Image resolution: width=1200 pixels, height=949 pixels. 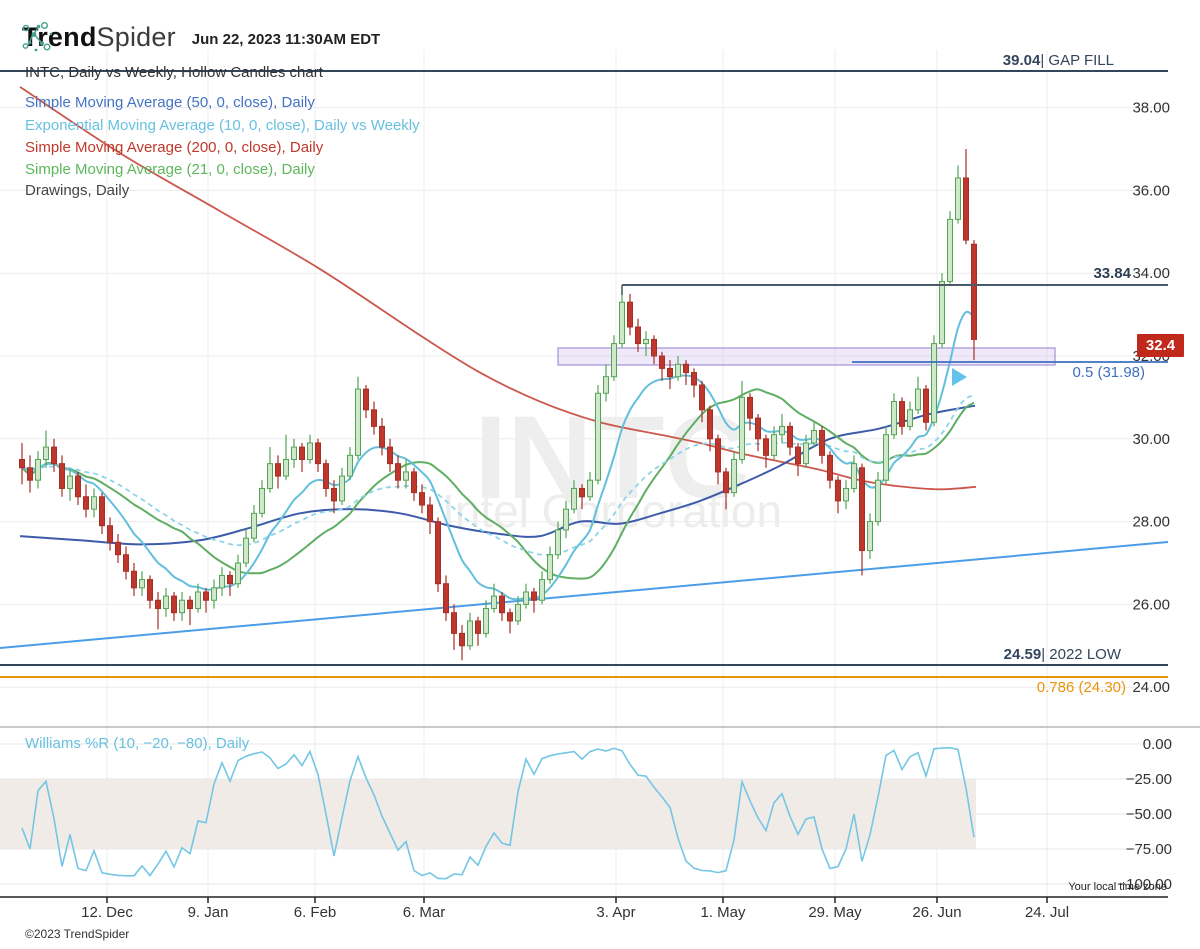 I want to click on legend-drawings: Drawings, Daily, so click(x=77, y=190).